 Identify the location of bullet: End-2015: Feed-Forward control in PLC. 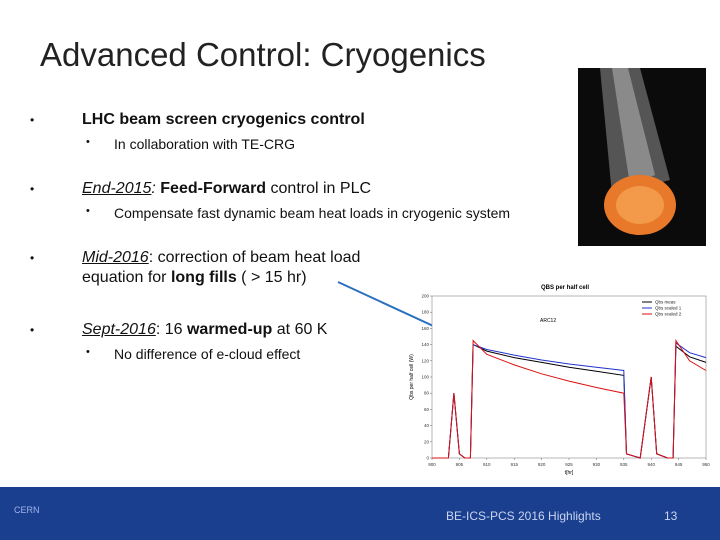
(221, 189).